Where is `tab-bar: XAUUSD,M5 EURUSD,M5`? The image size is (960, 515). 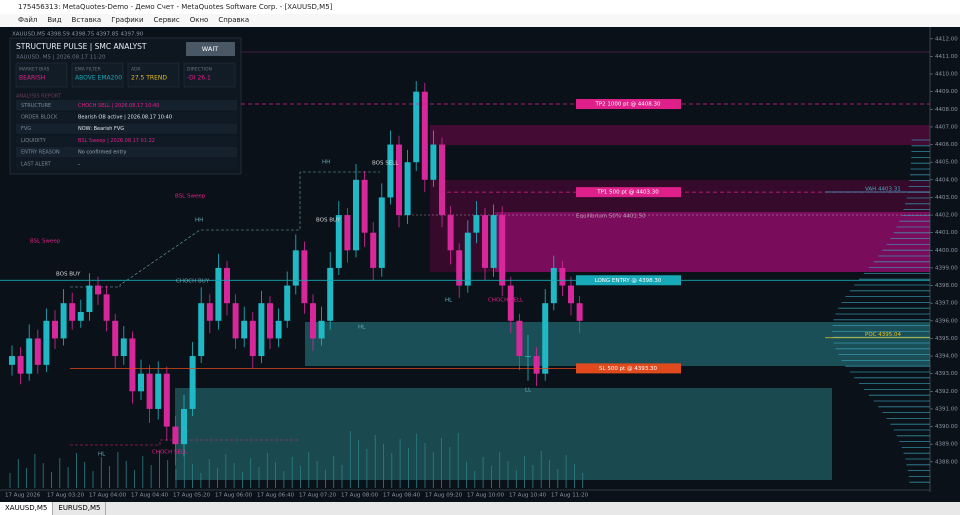
tab-bar: XAUUSD,M5 EURUSD,M5 is located at coordinates (480, 508).